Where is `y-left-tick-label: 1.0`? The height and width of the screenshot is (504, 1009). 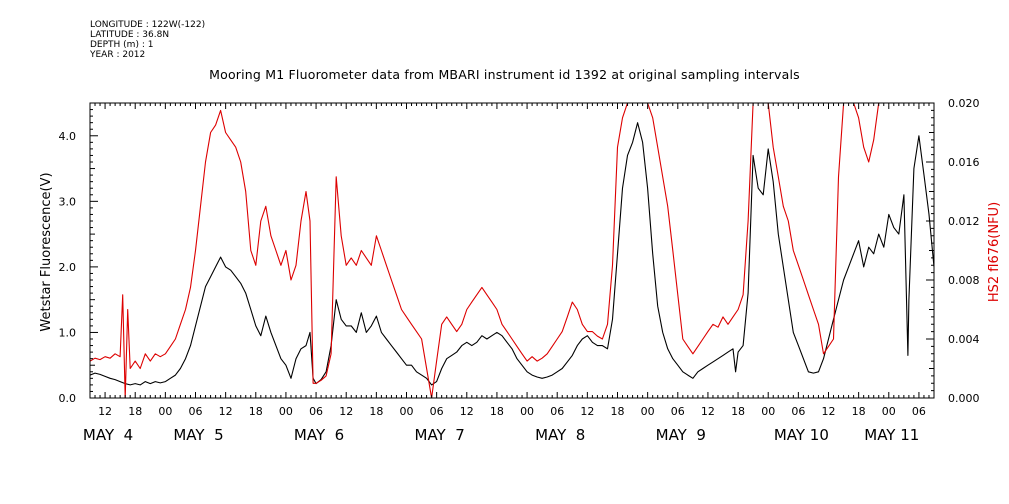
y-left-tick-label: 1.0 is located at coordinates (68, 332).